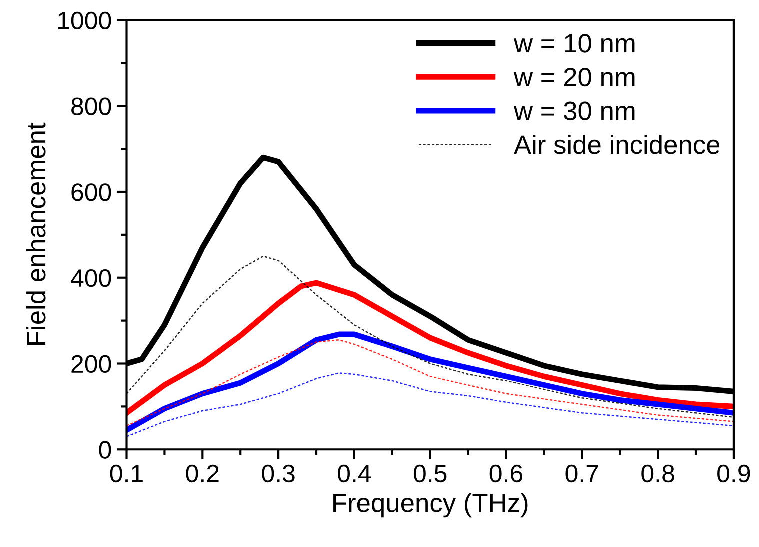 The height and width of the screenshot is (547, 759). What do you see at coordinates (574, 77) in the screenshot?
I see `legend-label: w = 20 nm` at bounding box center [574, 77].